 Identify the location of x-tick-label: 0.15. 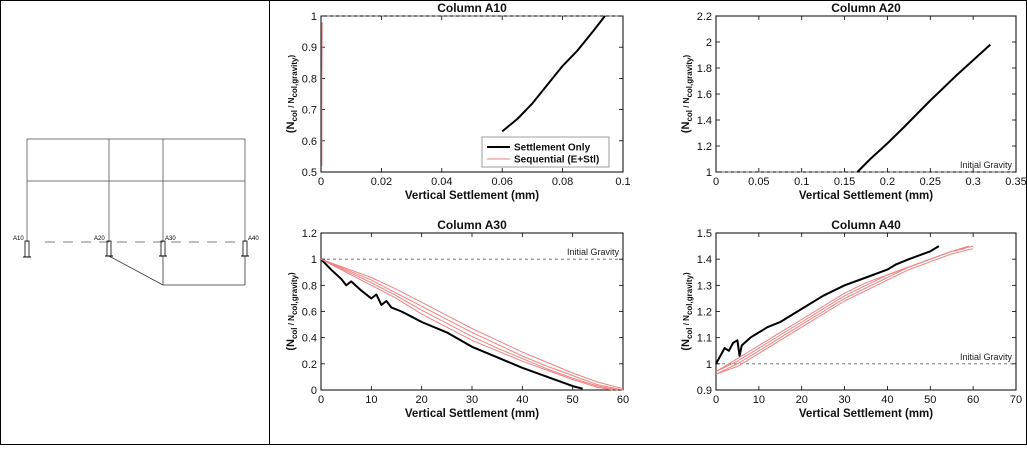
(844, 182).